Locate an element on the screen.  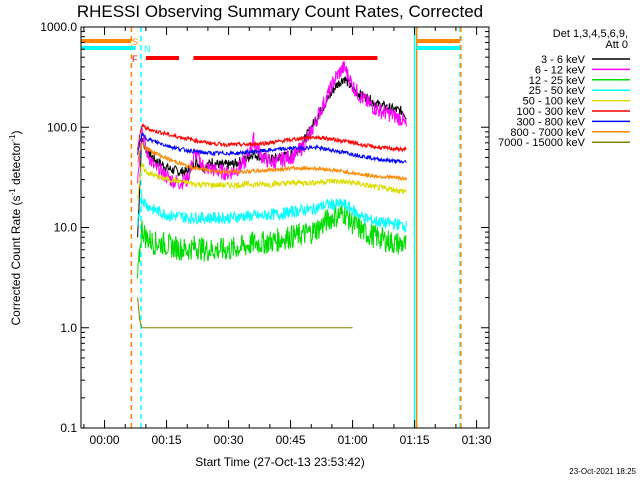
y-axis-label-end: ) is located at coordinates (16, 132).